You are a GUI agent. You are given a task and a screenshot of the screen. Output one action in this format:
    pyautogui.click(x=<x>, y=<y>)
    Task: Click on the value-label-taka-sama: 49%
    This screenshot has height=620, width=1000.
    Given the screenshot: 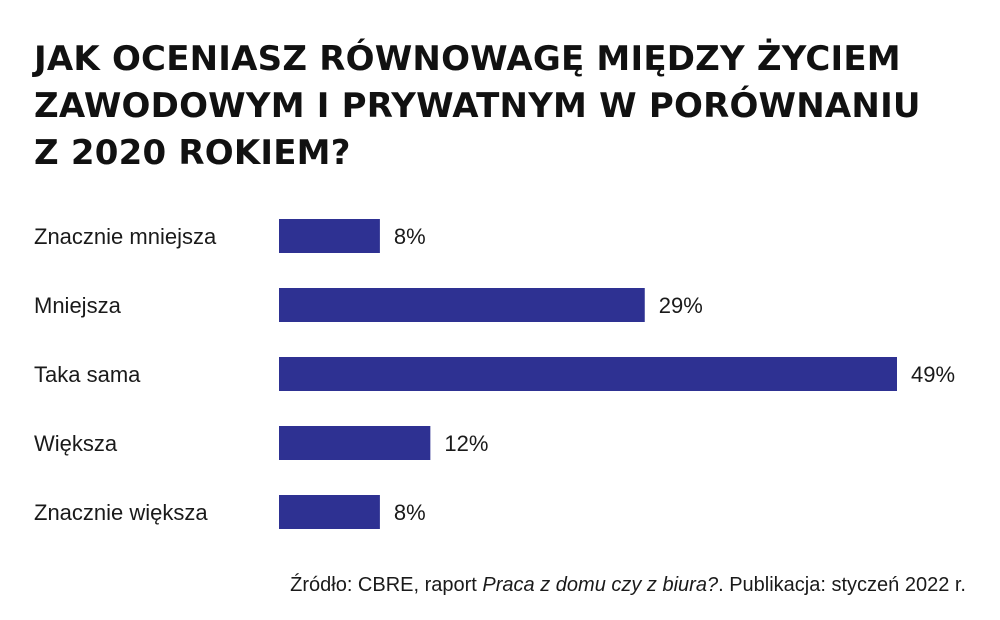 What is the action you would take?
    pyautogui.click(x=933, y=374)
    